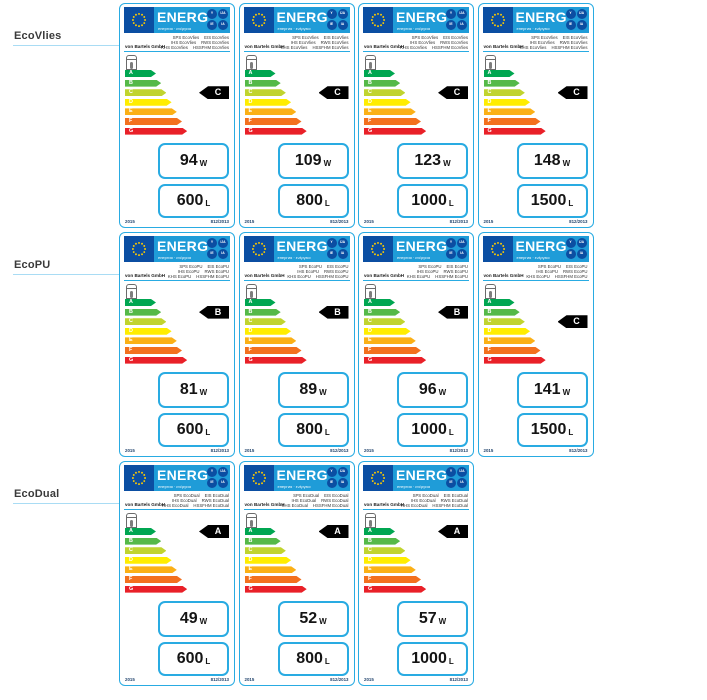  What do you see at coordinates (414, 506) in the screenshot?
I see `model-name: KHS EcoDual` at bounding box center [414, 506].